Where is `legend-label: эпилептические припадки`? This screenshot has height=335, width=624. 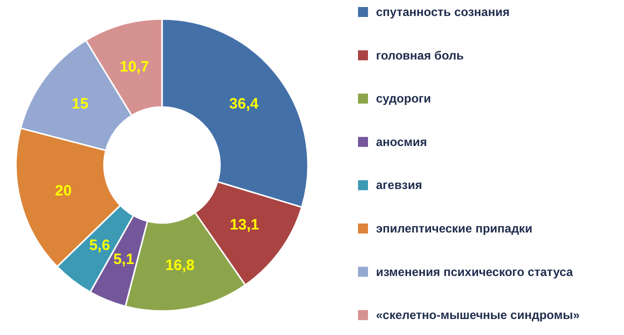 legend-label: эпилептические припадки is located at coordinates (454, 229).